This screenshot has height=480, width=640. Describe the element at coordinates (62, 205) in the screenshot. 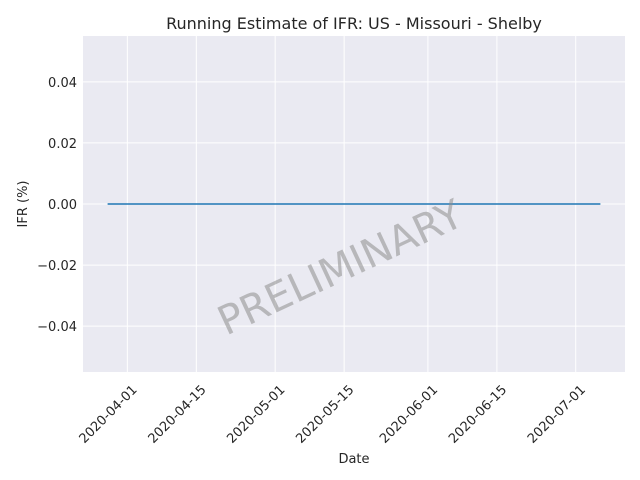

I see `y-tick-label: 0.00` at that location.